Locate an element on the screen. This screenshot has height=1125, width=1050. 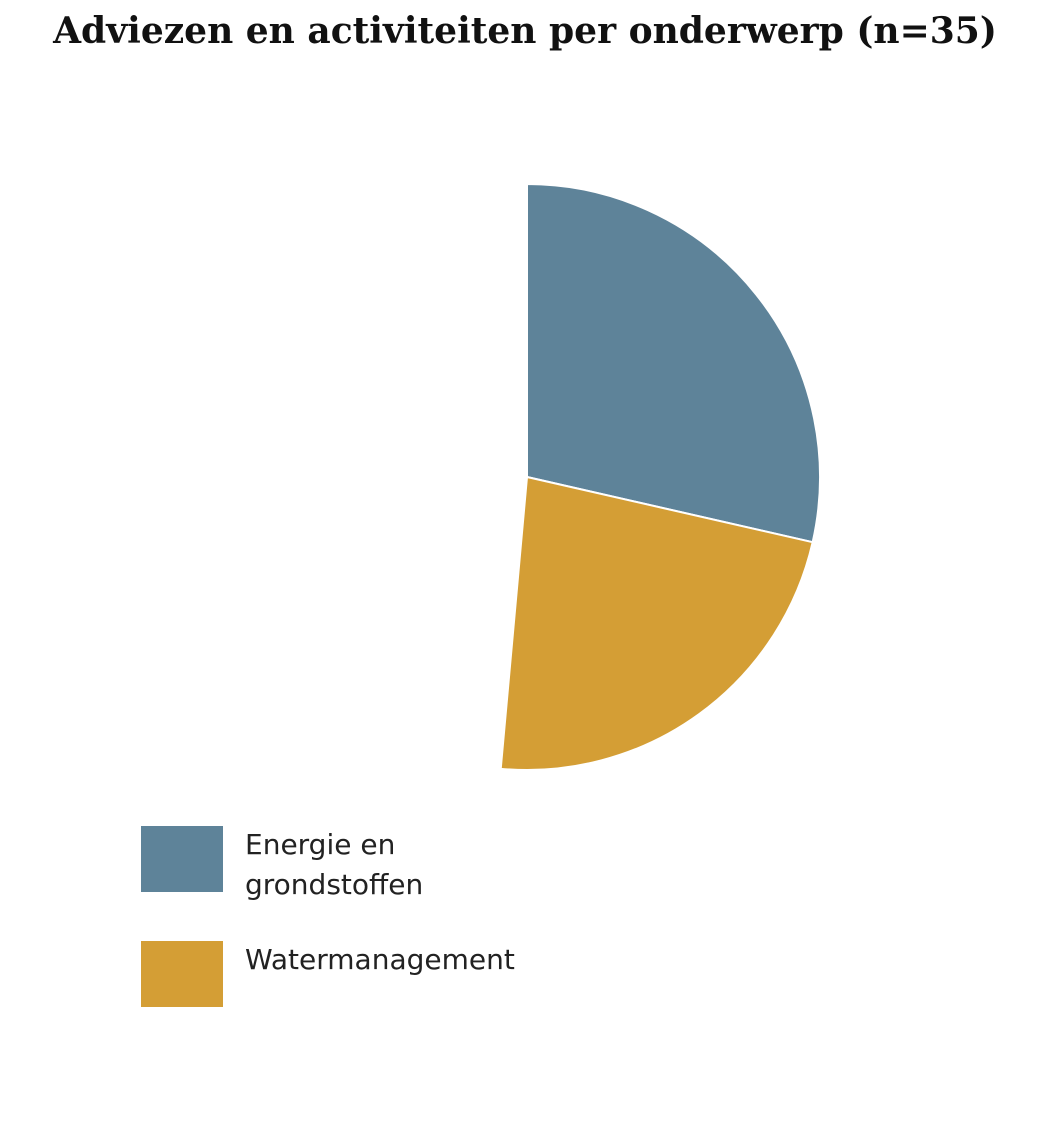
pie-slice-energie is located at coordinates (673, 363).